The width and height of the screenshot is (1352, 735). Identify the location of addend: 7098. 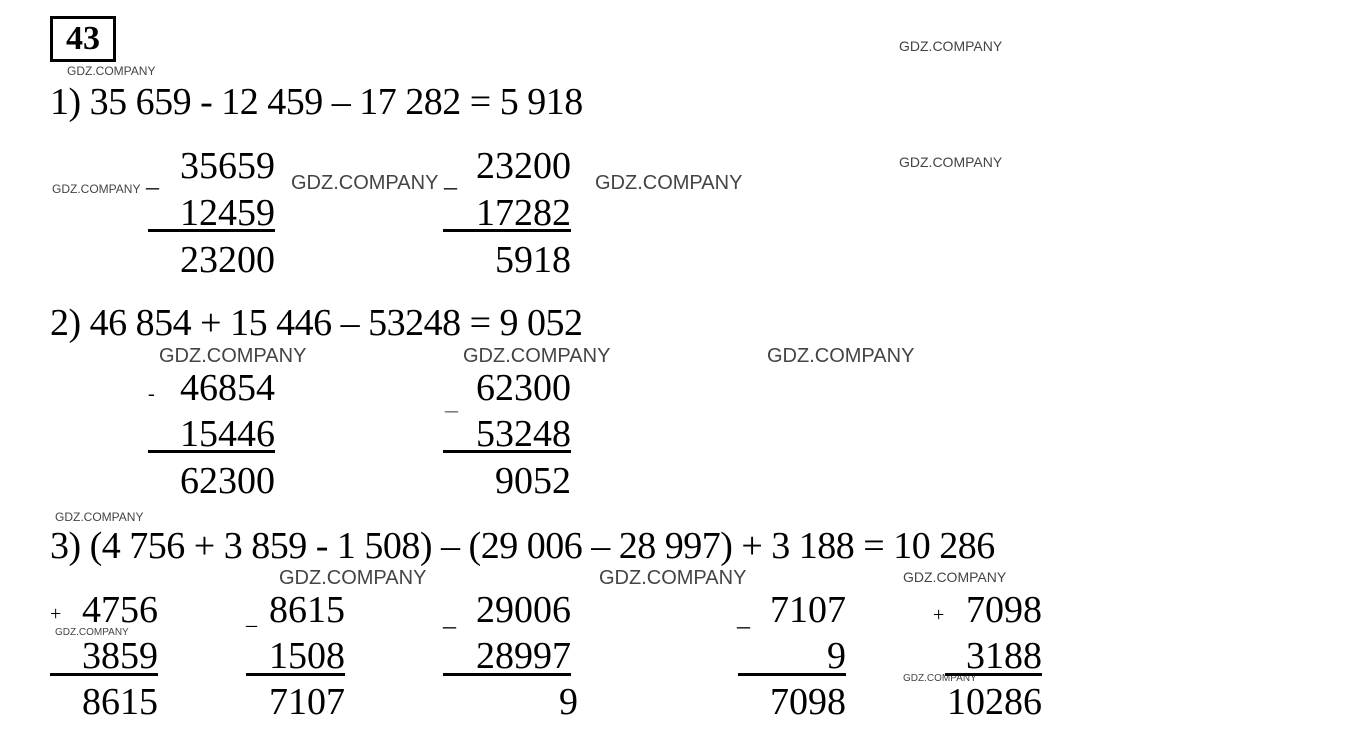
(1004, 610).